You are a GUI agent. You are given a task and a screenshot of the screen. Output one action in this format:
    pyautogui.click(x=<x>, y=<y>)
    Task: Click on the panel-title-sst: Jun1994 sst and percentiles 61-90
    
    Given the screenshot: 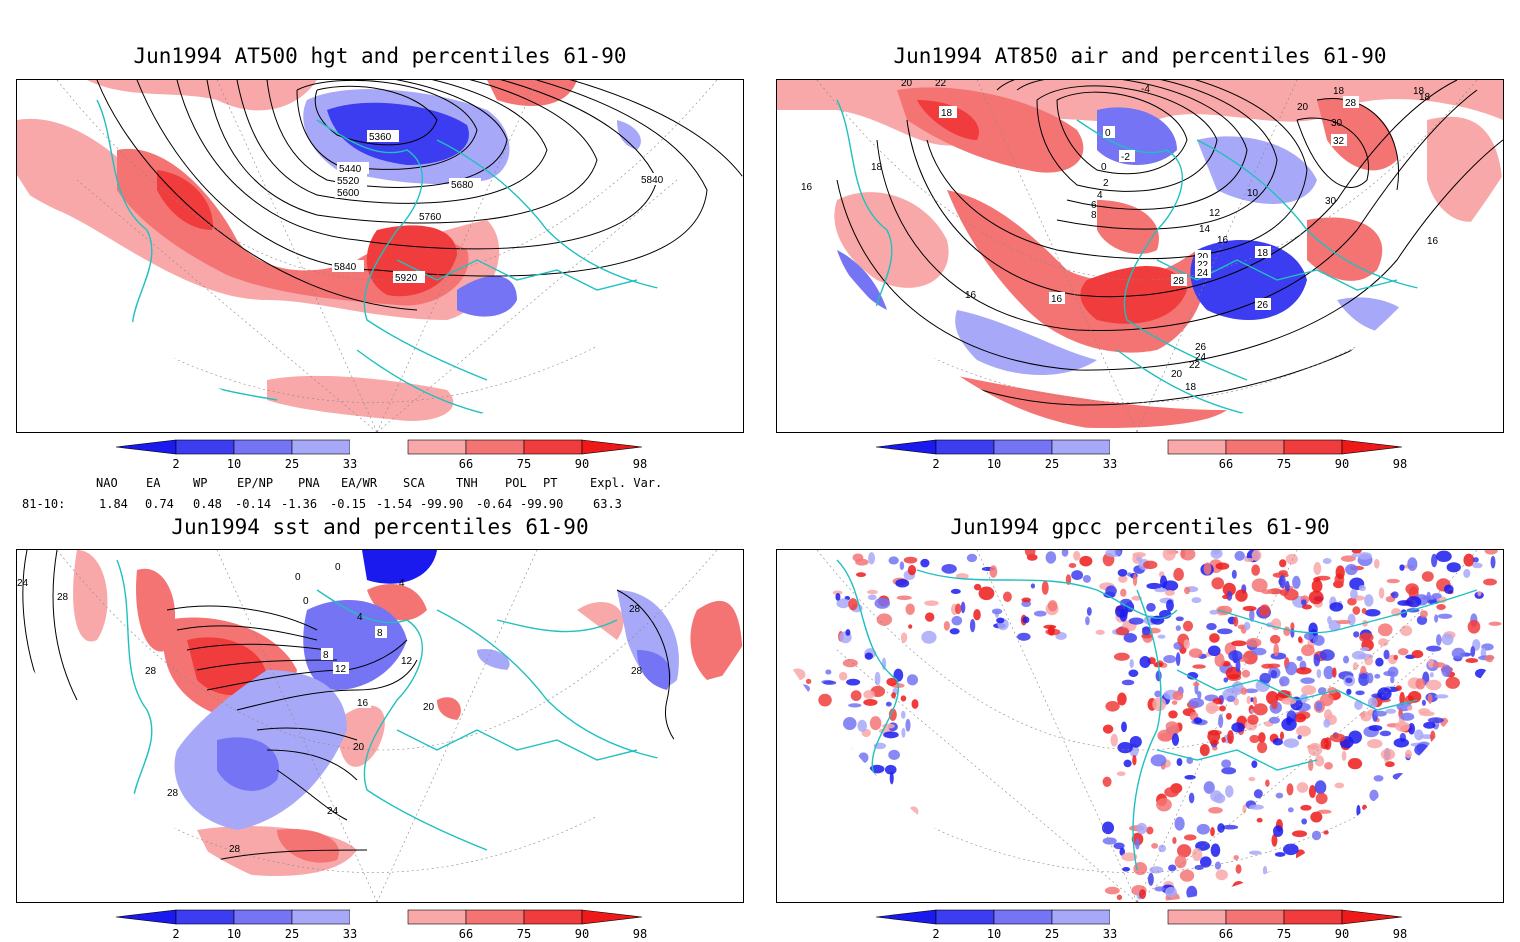 What is the action you would take?
    pyautogui.click(x=380, y=527)
    